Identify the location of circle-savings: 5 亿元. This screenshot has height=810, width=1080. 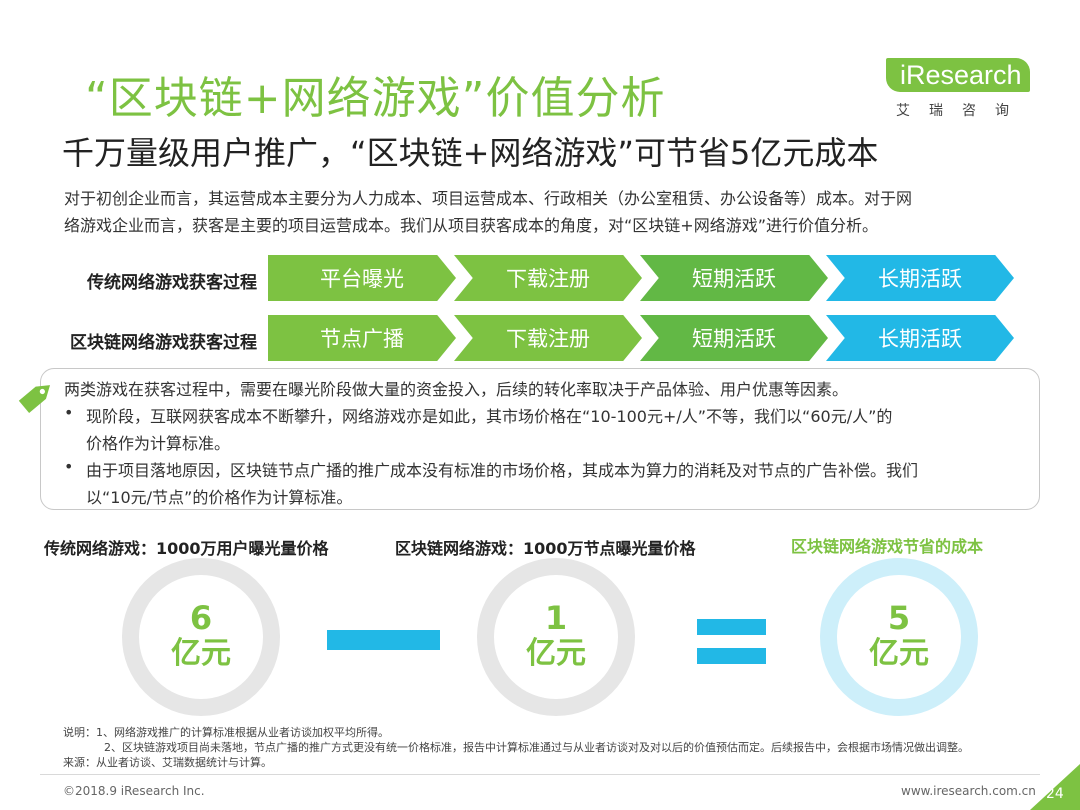
(899, 637).